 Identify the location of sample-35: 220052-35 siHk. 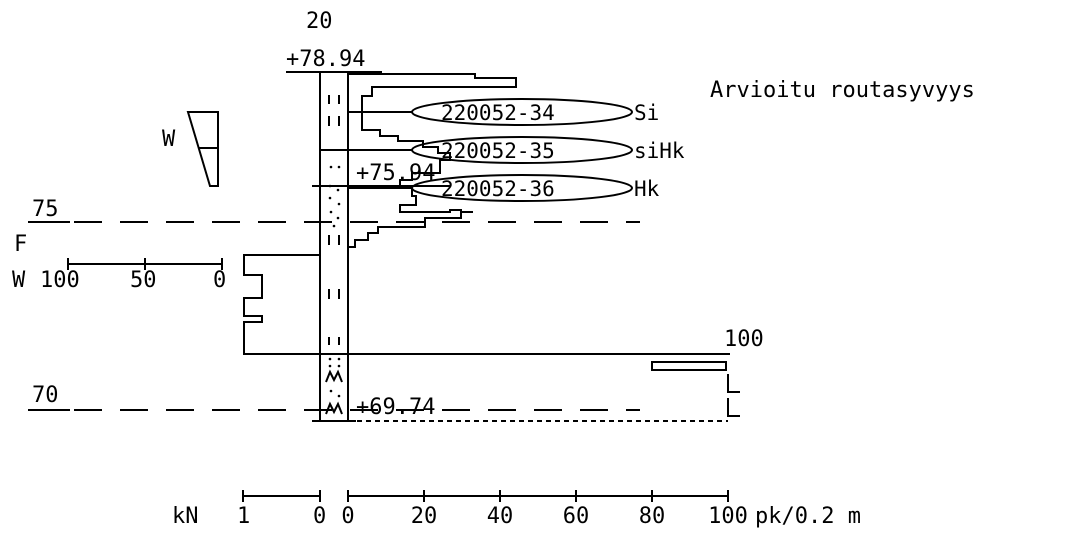
(516, 150).